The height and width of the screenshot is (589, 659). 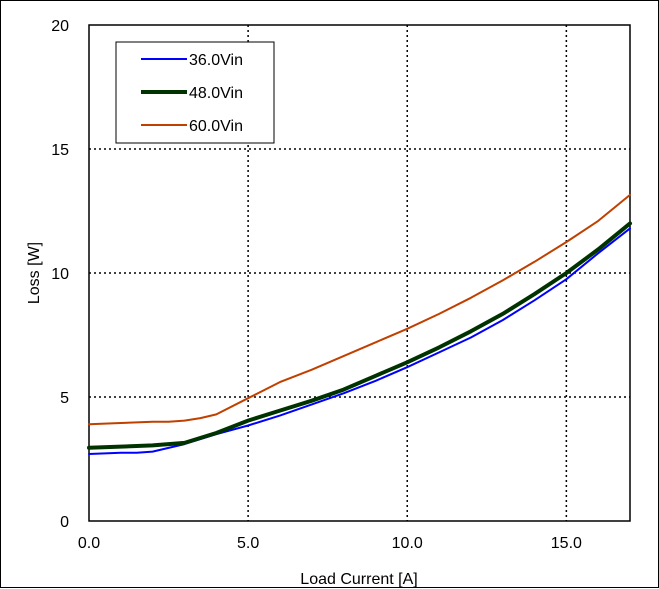 What do you see at coordinates (216, 126) in the screenshot?
I see `legend-label-60vin: 60.0Vin` at bounding box center [216, 126].